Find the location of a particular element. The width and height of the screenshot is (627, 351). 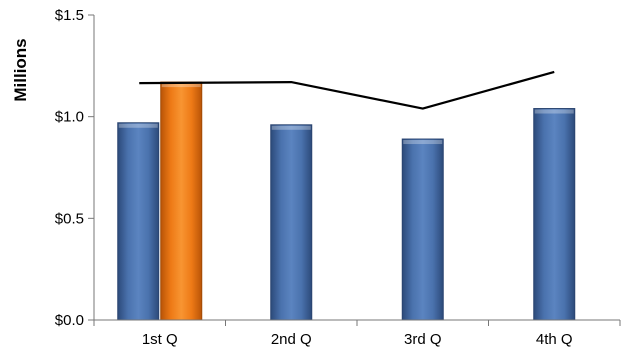

y-tick-label: $0.5 is located at coordinates (69, 218).